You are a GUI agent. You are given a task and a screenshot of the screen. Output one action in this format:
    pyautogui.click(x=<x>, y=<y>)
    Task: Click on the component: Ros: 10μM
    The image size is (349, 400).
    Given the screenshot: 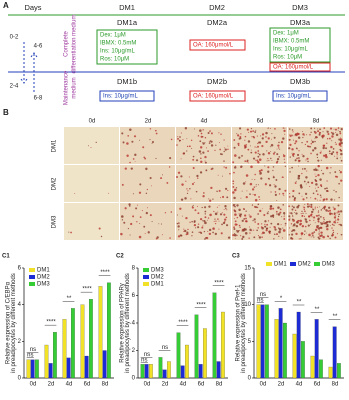 What is the action you would take?
    pyautogui.click(x=287, y=58)
    